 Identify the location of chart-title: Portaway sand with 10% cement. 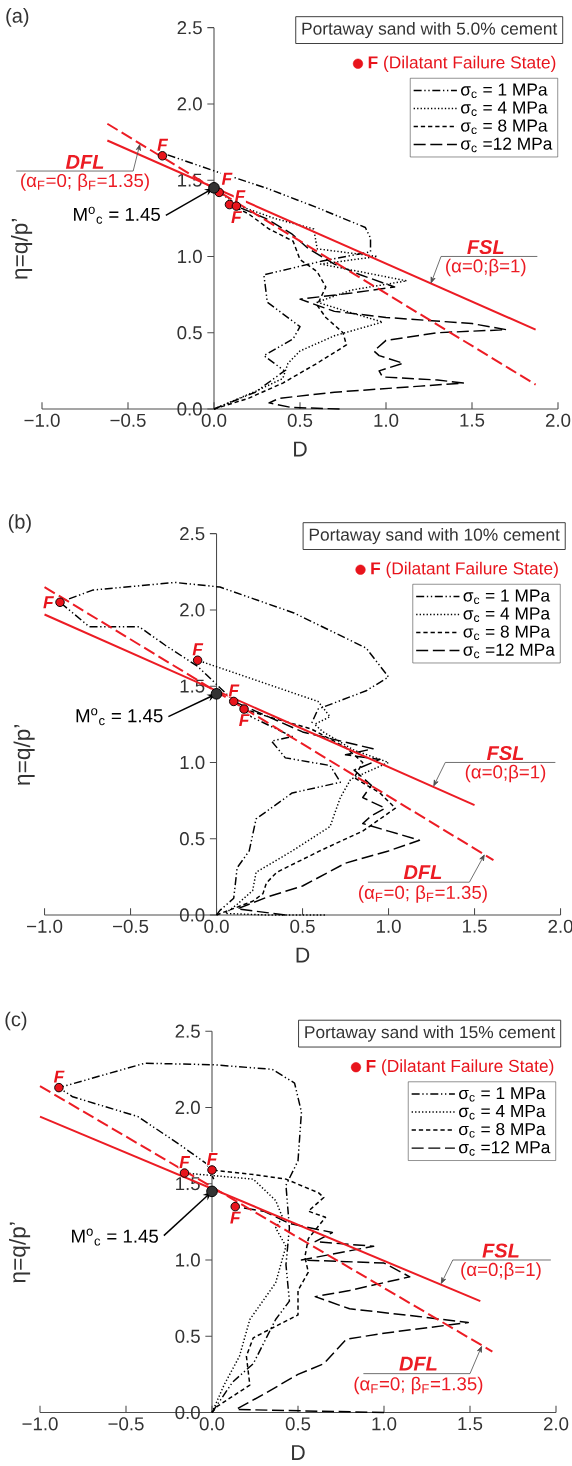
(434, 536).